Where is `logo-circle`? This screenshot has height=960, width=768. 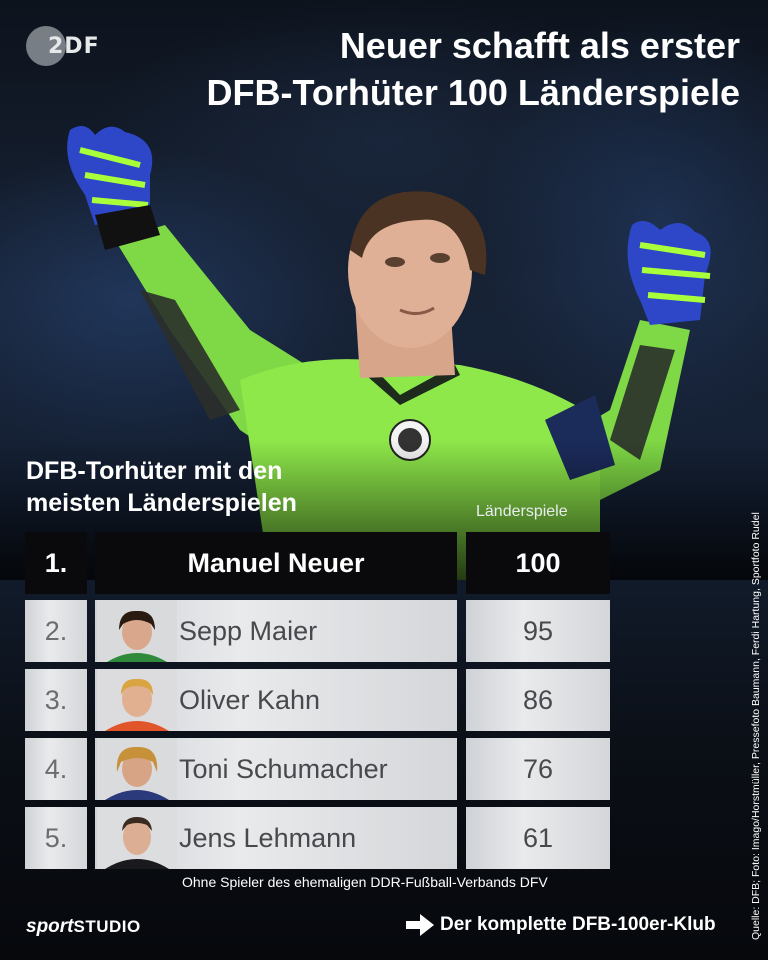
logo-circle is located at coordinates (46, 46).